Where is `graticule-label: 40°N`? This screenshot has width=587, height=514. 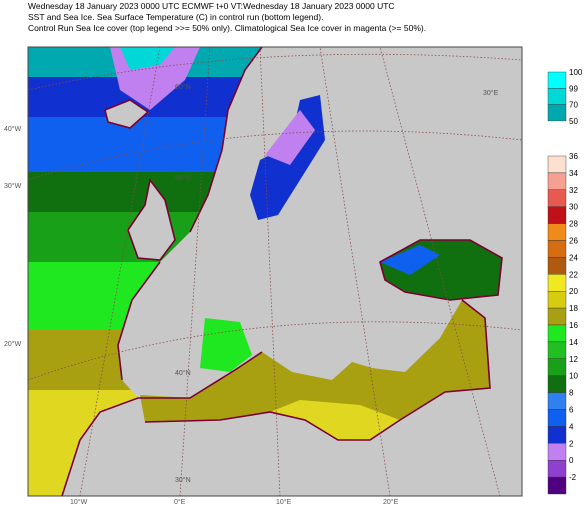
graticule-label: 40°N is located at coordinates (183, 373).